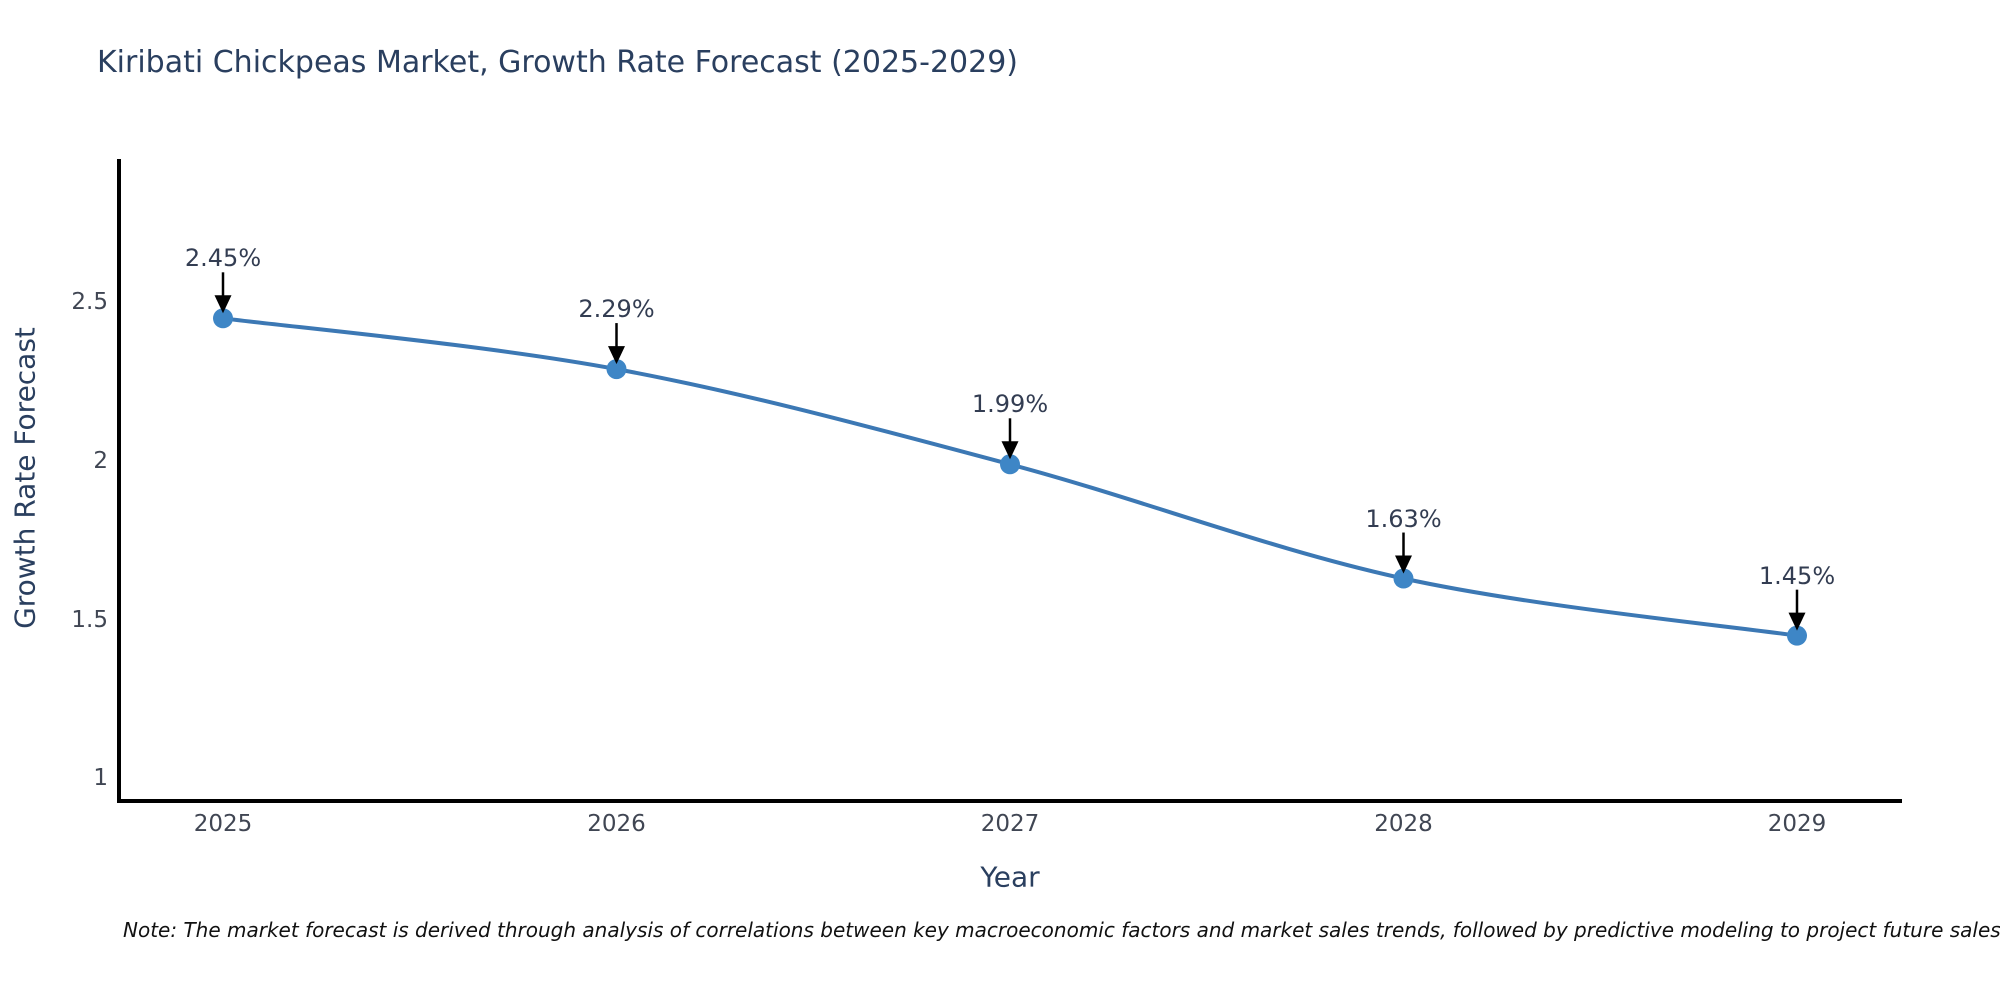  I want to click on x-tick-label: 2027, so click(1010, 824).